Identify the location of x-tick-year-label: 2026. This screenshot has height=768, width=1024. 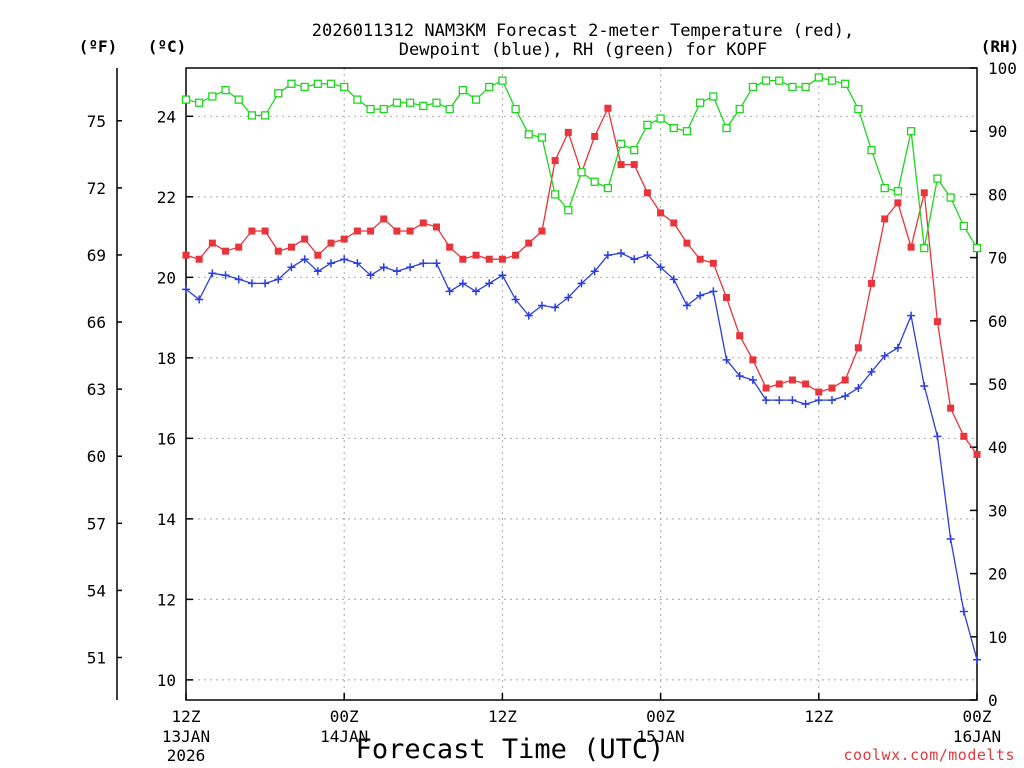
(186, 755).